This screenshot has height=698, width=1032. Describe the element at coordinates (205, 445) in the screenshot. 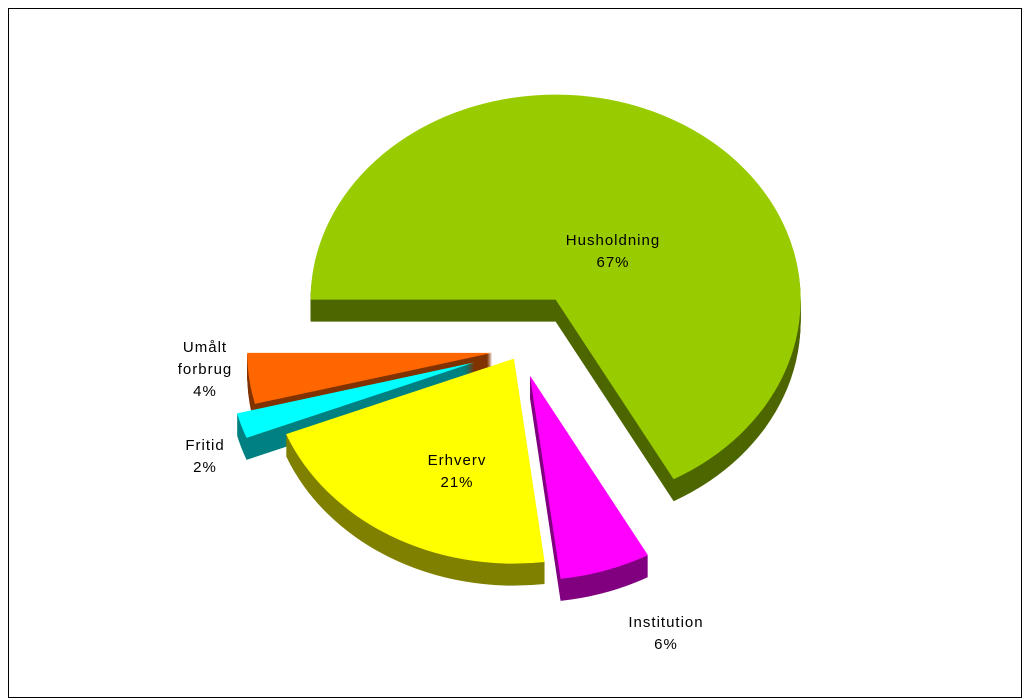

I see `category-label: Fritid` at that location.